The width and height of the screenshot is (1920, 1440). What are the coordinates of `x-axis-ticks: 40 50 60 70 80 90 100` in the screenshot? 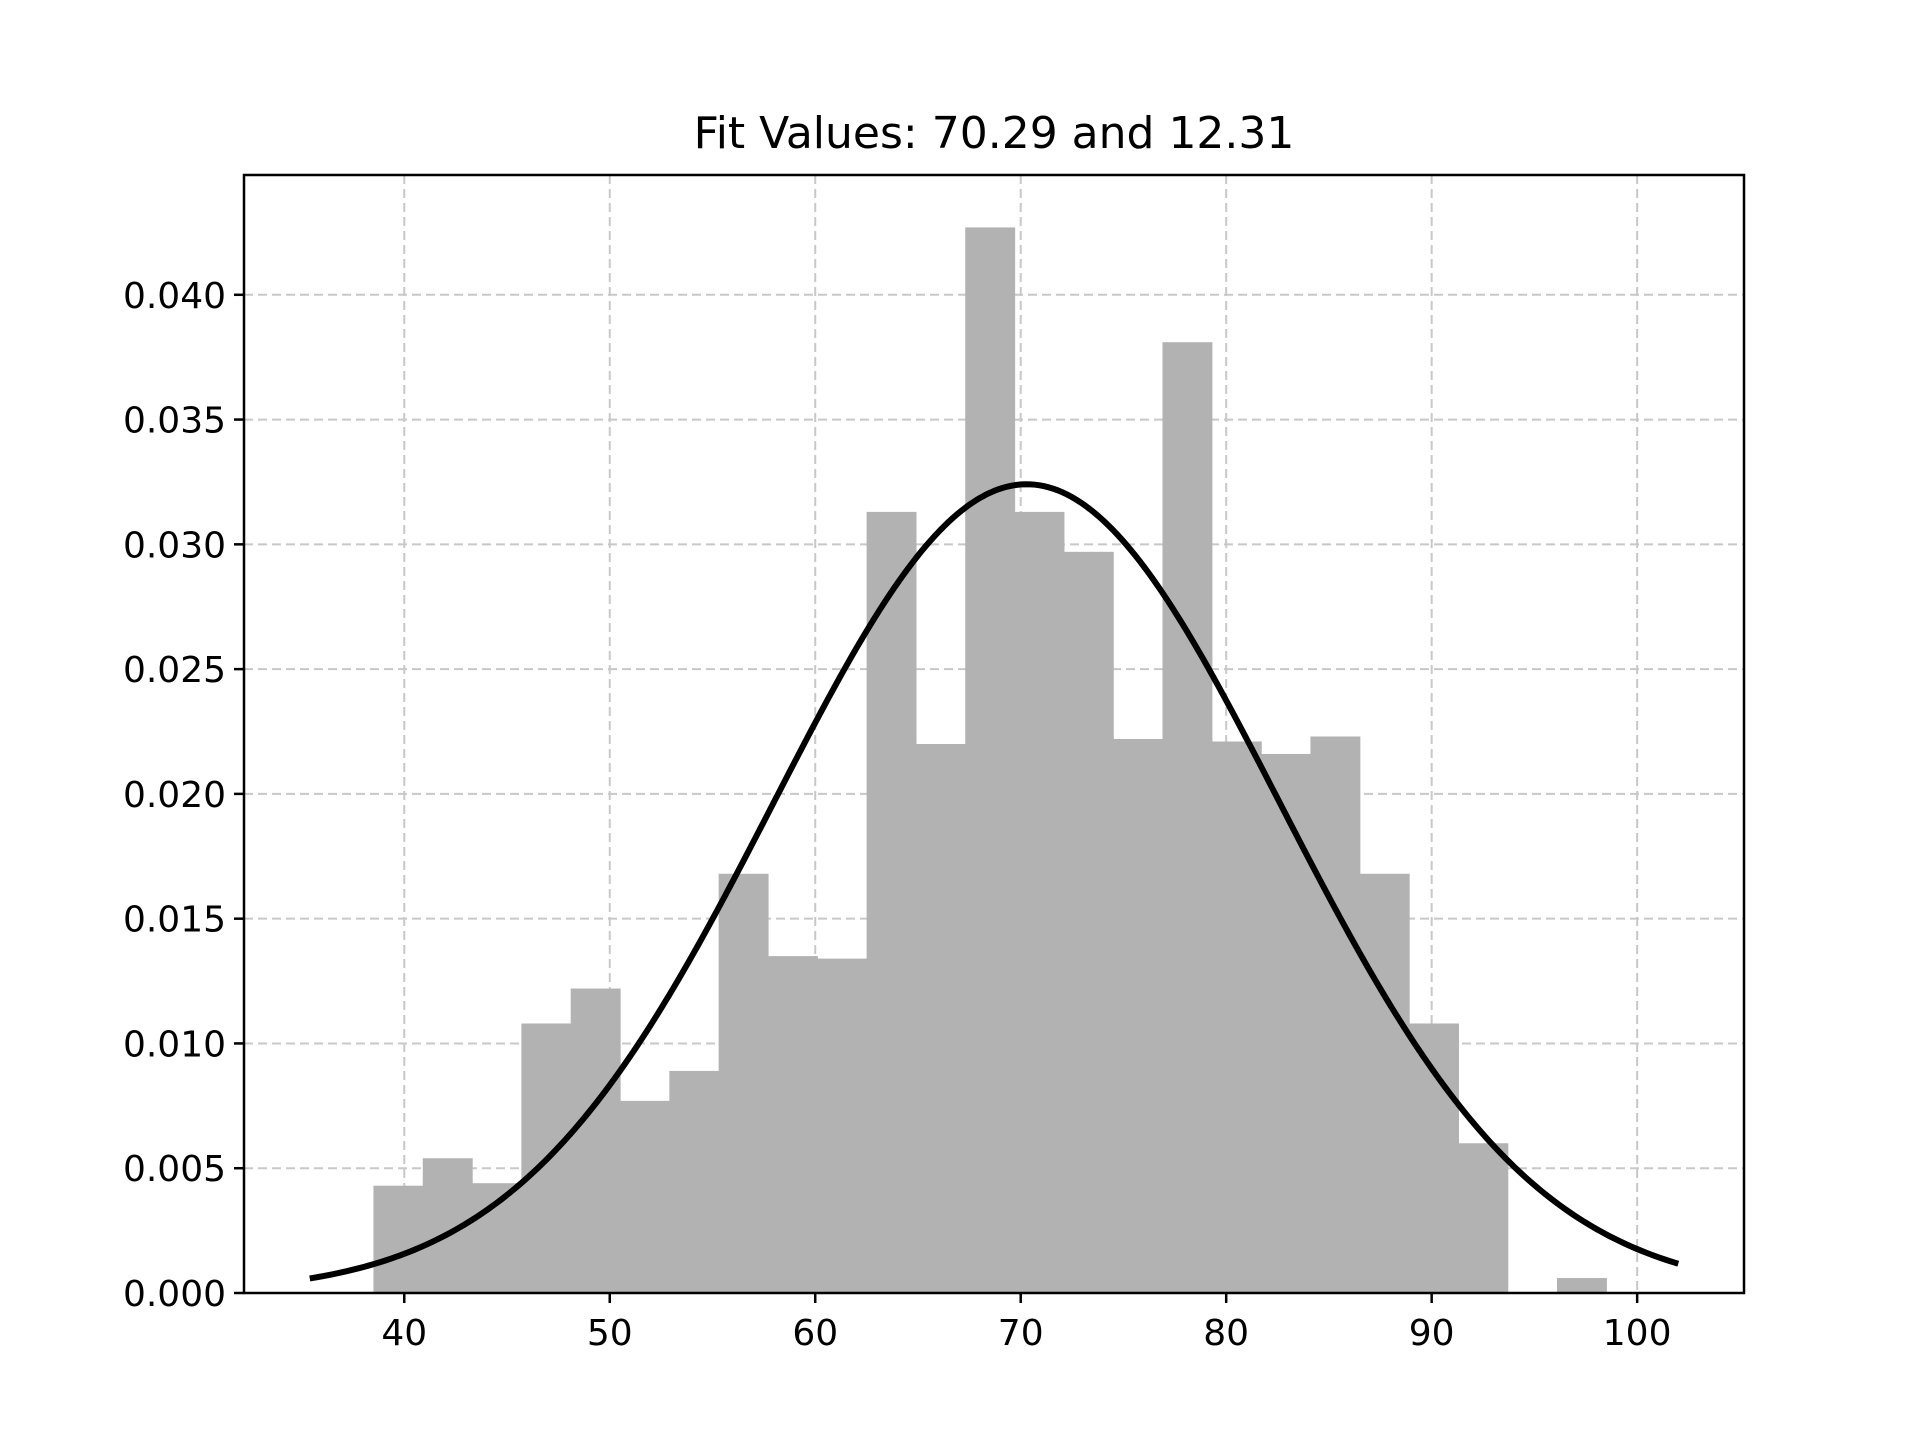 It's located at (1026, 1323).